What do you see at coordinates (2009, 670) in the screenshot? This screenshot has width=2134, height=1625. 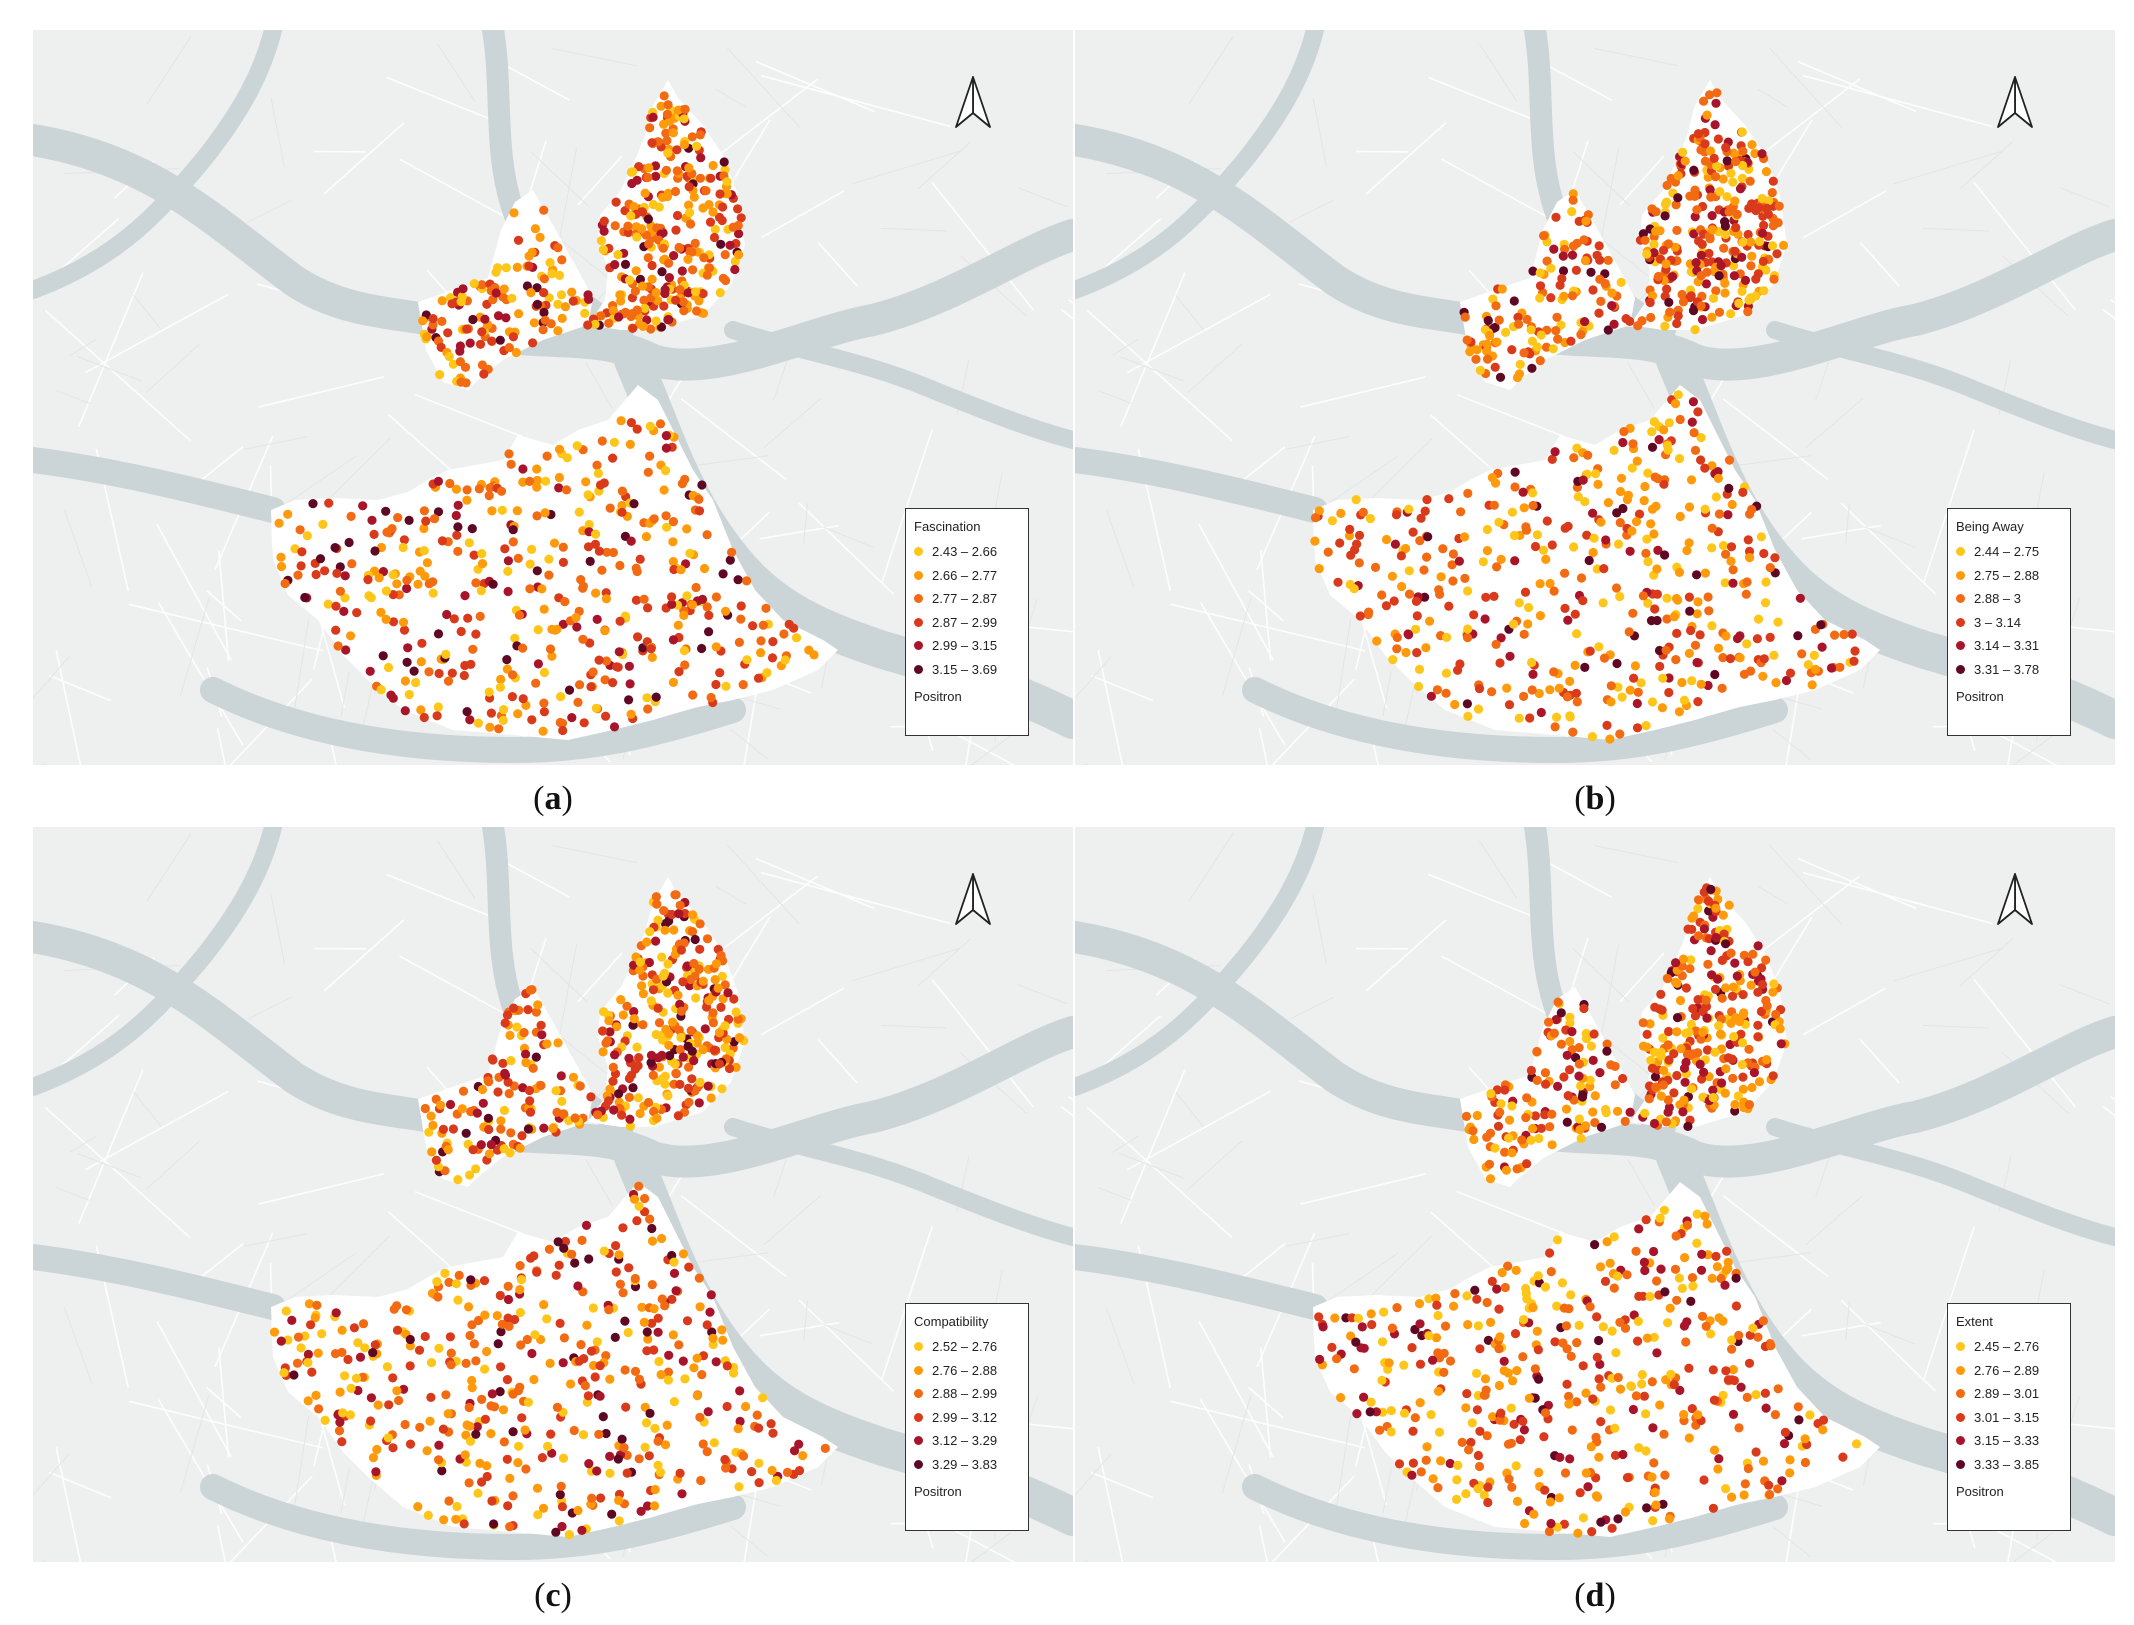 I see `legend-item: 3.31 – 3.78` at bounding box center [2009, 670].